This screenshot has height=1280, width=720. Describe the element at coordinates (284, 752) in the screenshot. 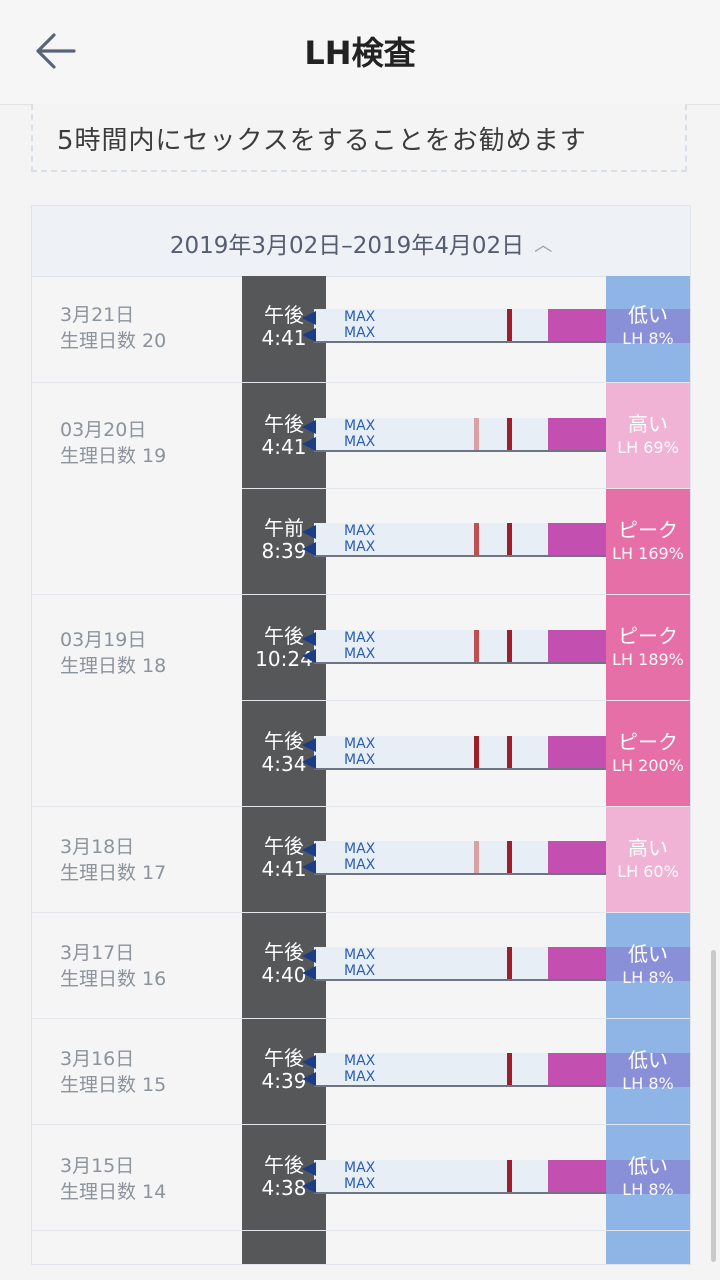

I see `test-time: 午後 4:34` at that location.